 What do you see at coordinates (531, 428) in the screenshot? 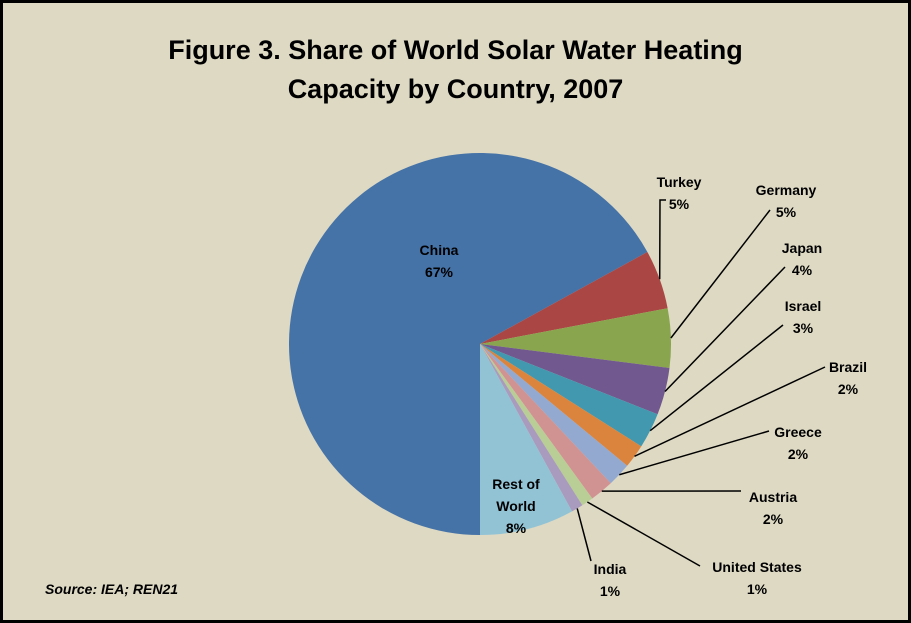
I see `pie-slice-india` at bounding box center [531, 428].